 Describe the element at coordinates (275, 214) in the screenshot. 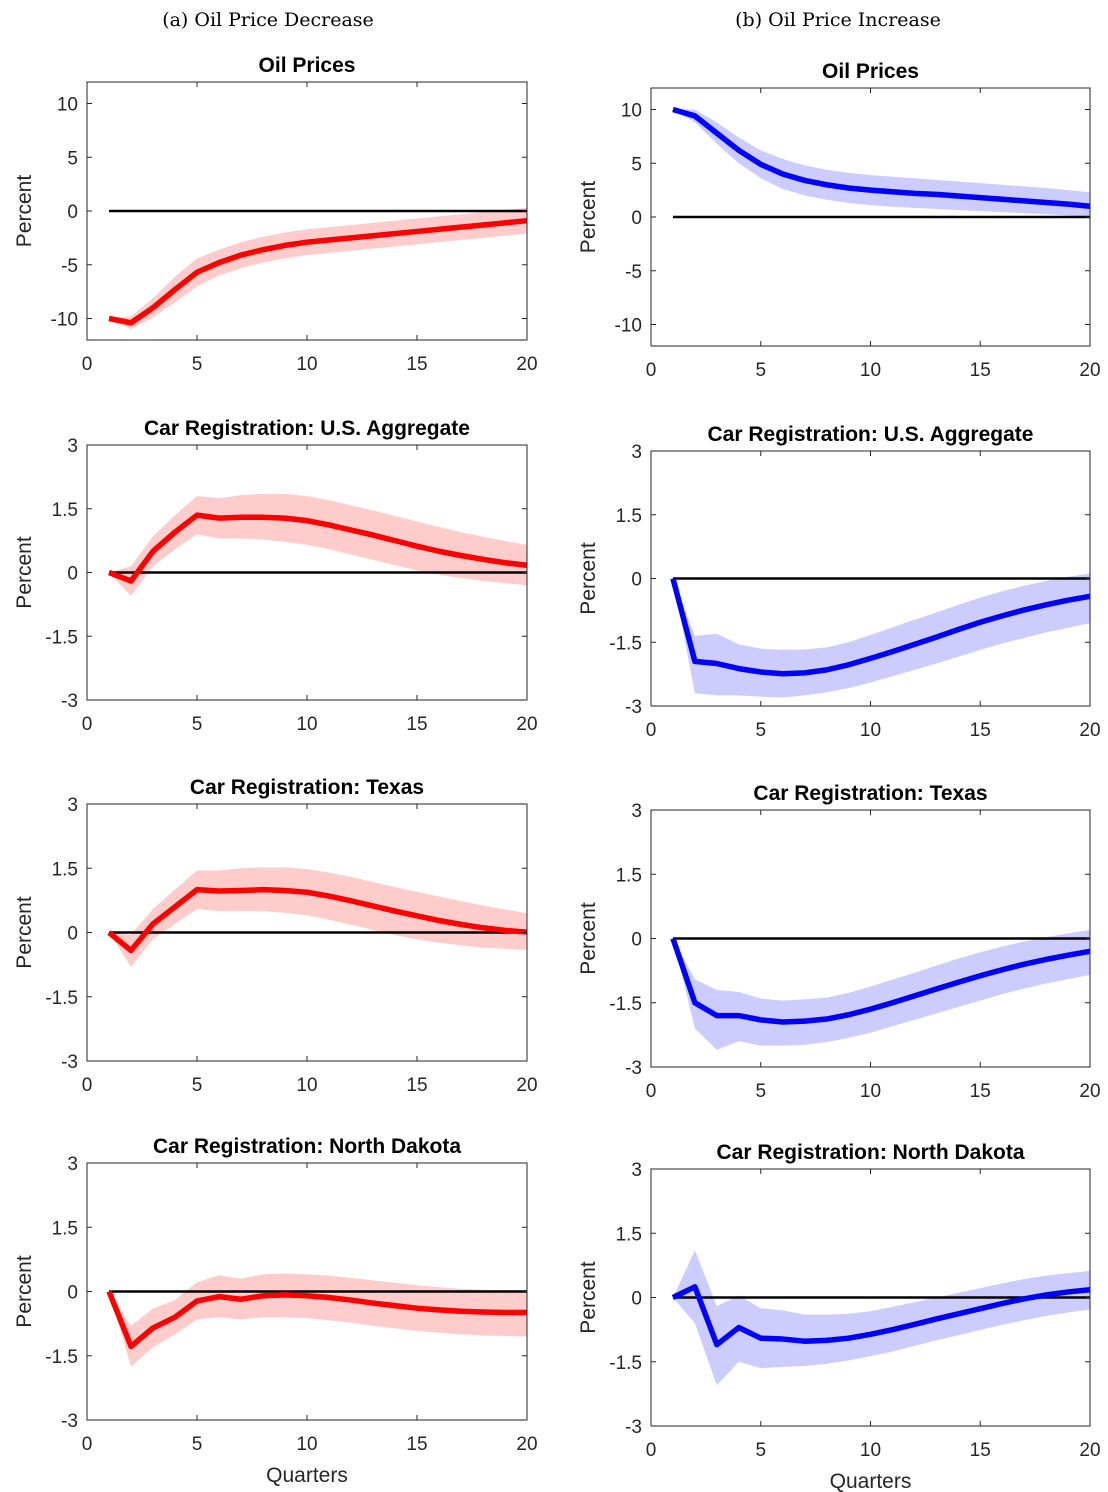

I see `panel-0-0: Oil Prices 0 5 10 15 20 -10 -5 0 5 10 Percent` at that location.